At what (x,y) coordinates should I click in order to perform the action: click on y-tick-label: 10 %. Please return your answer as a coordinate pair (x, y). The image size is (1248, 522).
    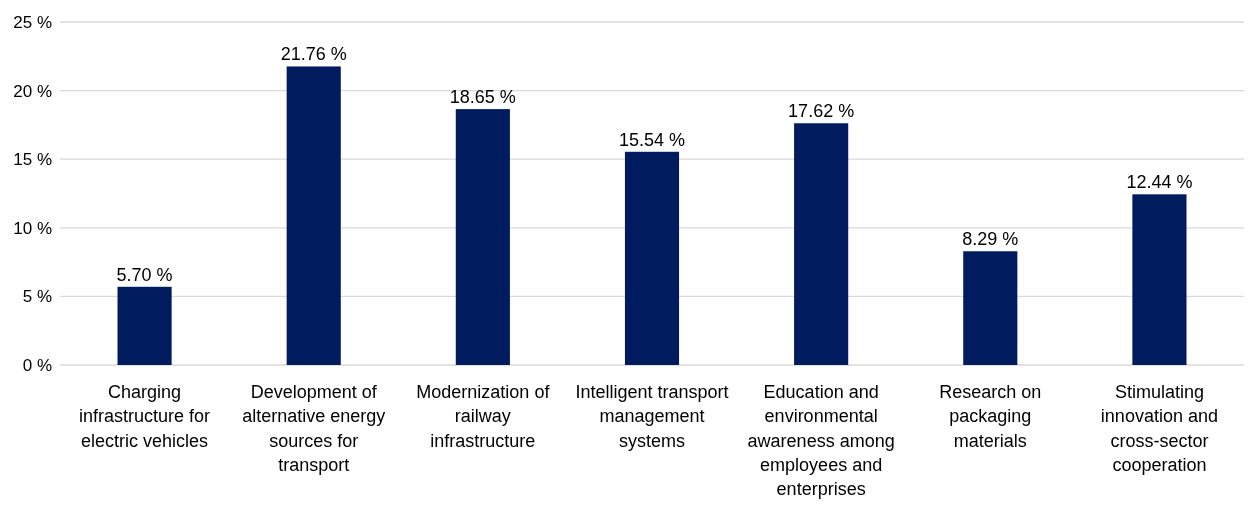
    Looking at the image, I should click on (32, 228).